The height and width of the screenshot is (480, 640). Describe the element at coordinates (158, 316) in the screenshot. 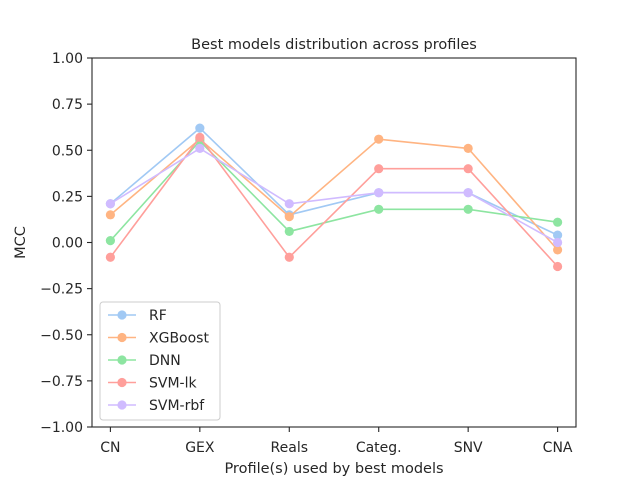

I see `legend-label: RF` at that location.